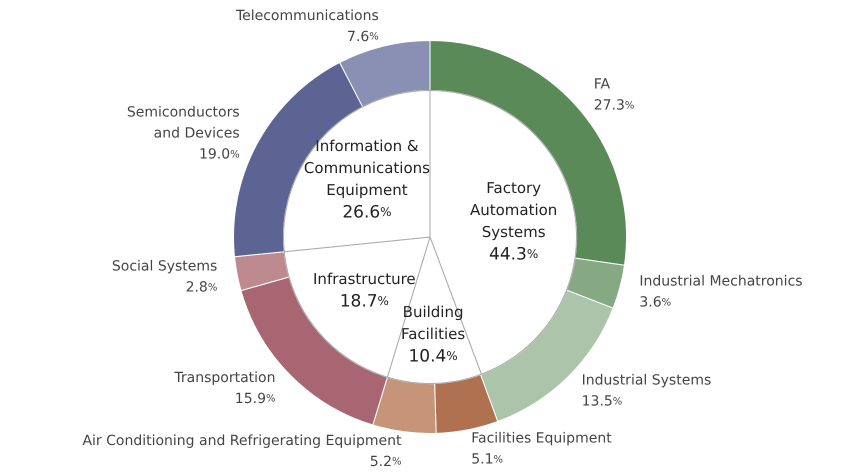 The image size is (860, 472). What do you see at coordinates (242, 440) in the screenshot?
I see `slice-label: Air Conditioning and Refrigerating Equipment` at bounding box center [242, 440].